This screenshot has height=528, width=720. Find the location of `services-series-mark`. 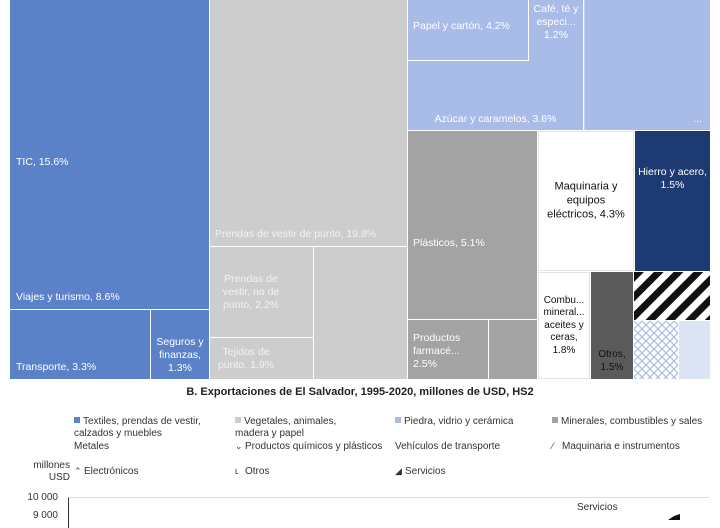

services-series-mark is located at coordinates (674, 517).